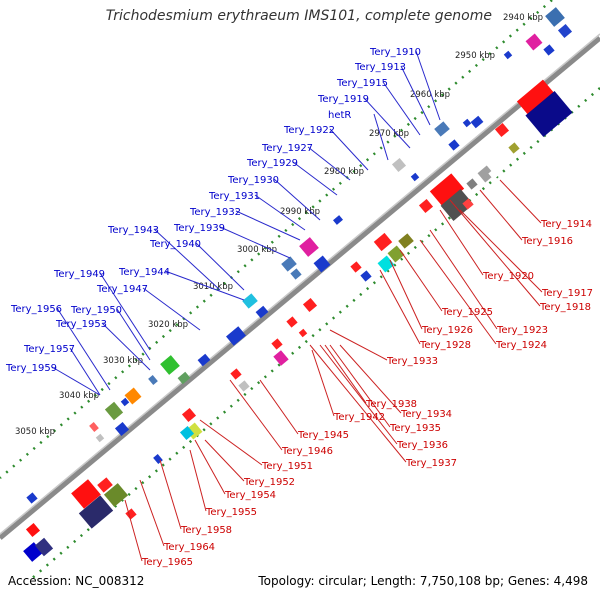 The width and height of the screenshot is (600, 600). I want to click on gene-label-tery-1931: Tery_1931, so click(234, 196).